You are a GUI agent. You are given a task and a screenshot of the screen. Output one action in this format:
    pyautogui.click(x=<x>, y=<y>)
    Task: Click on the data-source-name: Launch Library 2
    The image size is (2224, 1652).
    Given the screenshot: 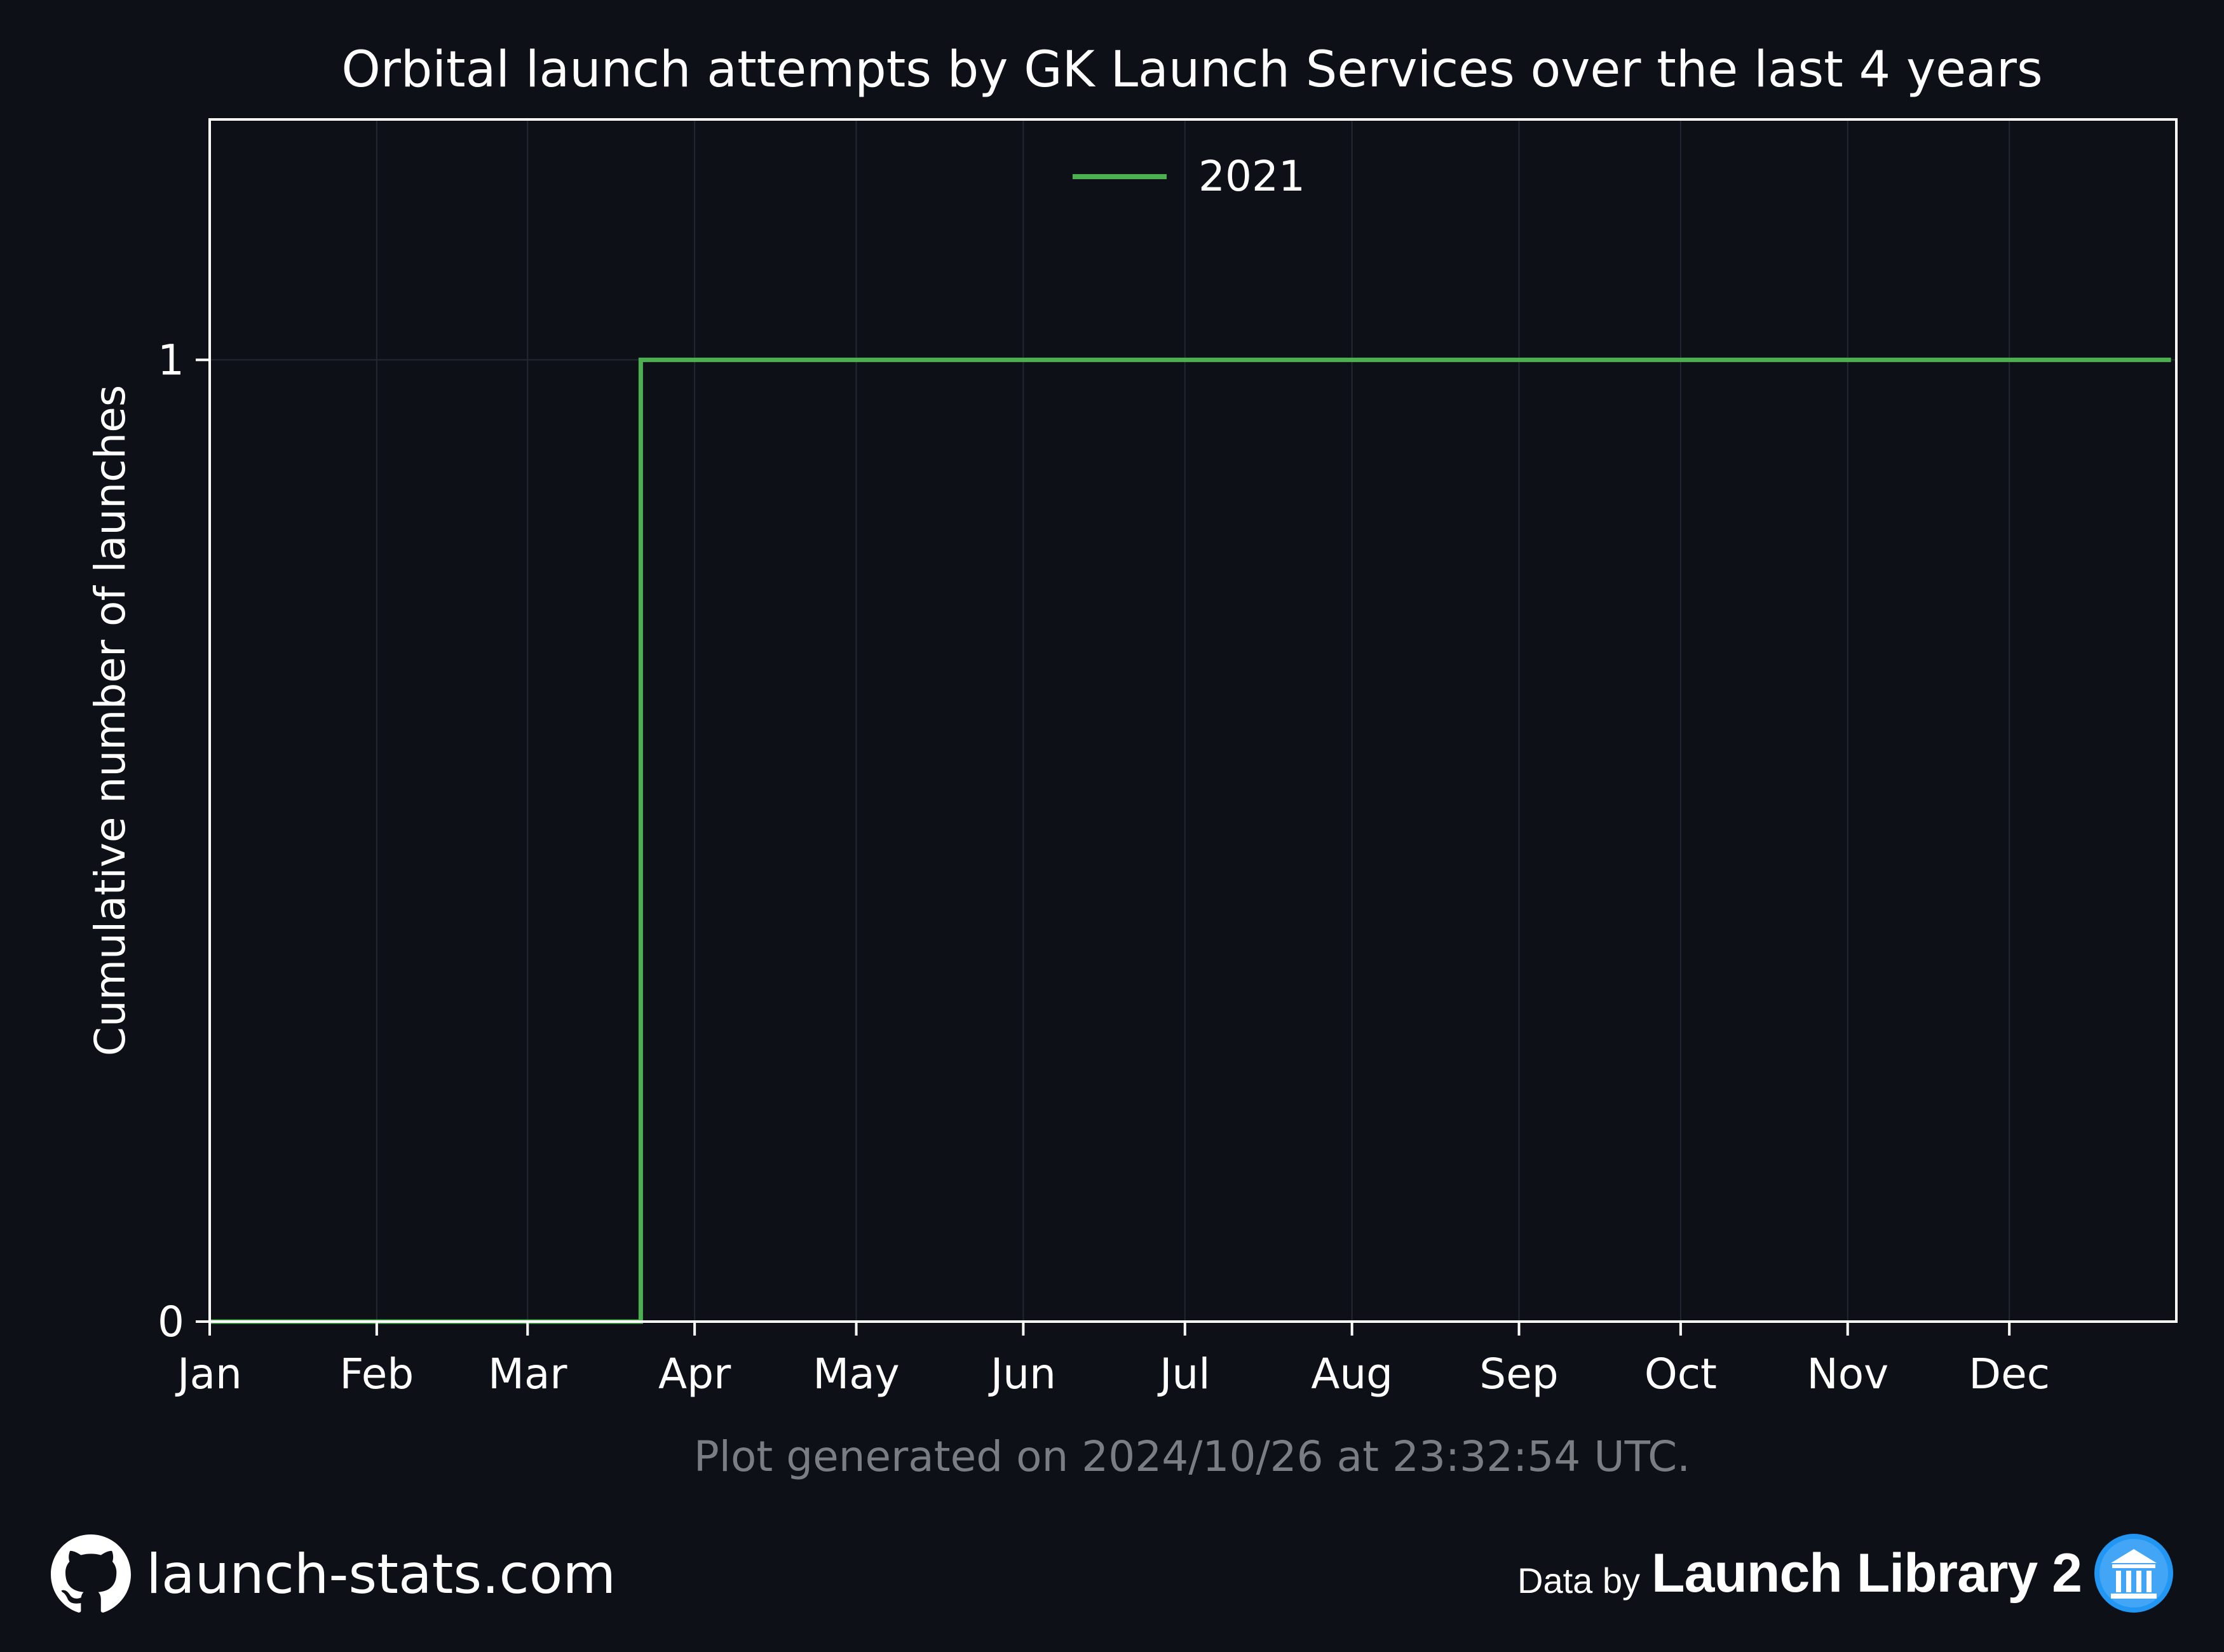 What is the action you would take?
    pyautogui.click(x=1866, y=1573)
    